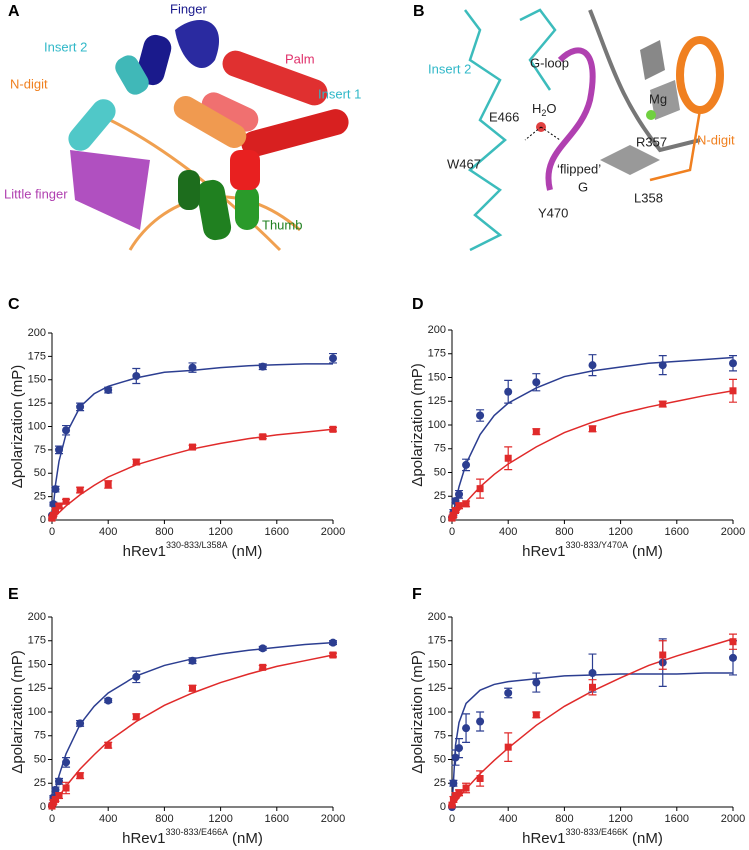 This screenshot has width=749, height=850. I want to click on structure-label: Insert 1, so click(339, 93).